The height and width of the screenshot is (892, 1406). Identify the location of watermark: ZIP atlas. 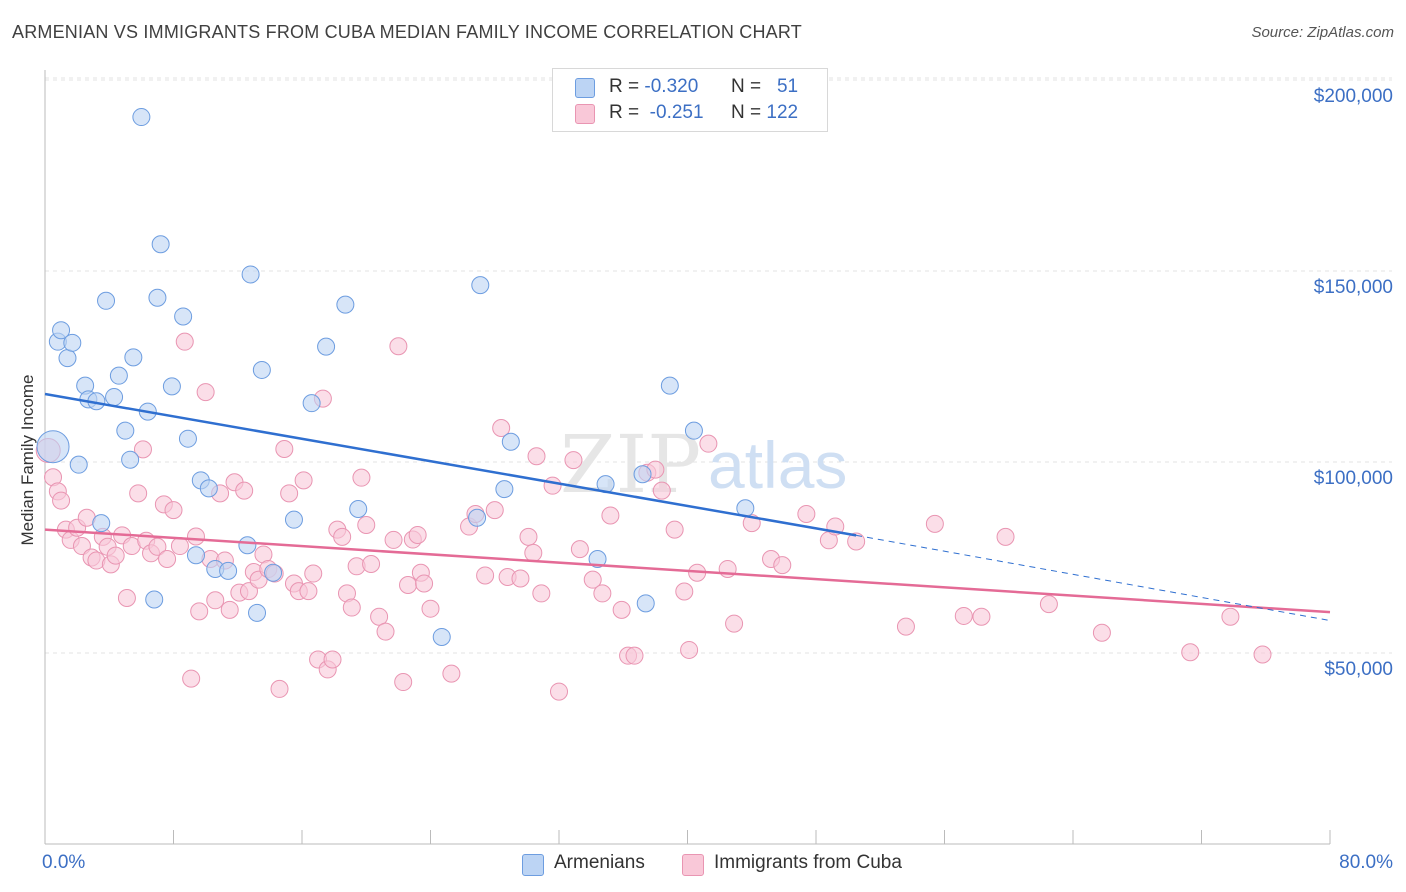
(703, 464).